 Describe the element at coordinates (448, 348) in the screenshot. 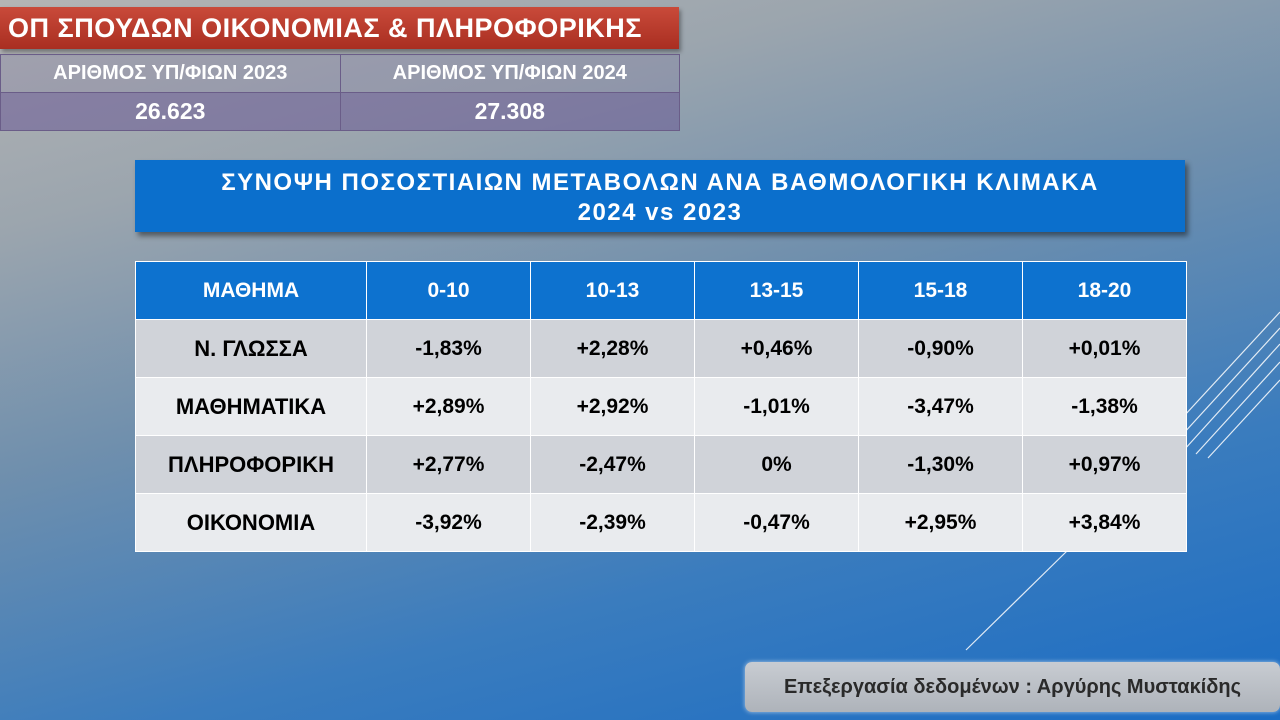

I see `value-cell: -1,83%` at that location.